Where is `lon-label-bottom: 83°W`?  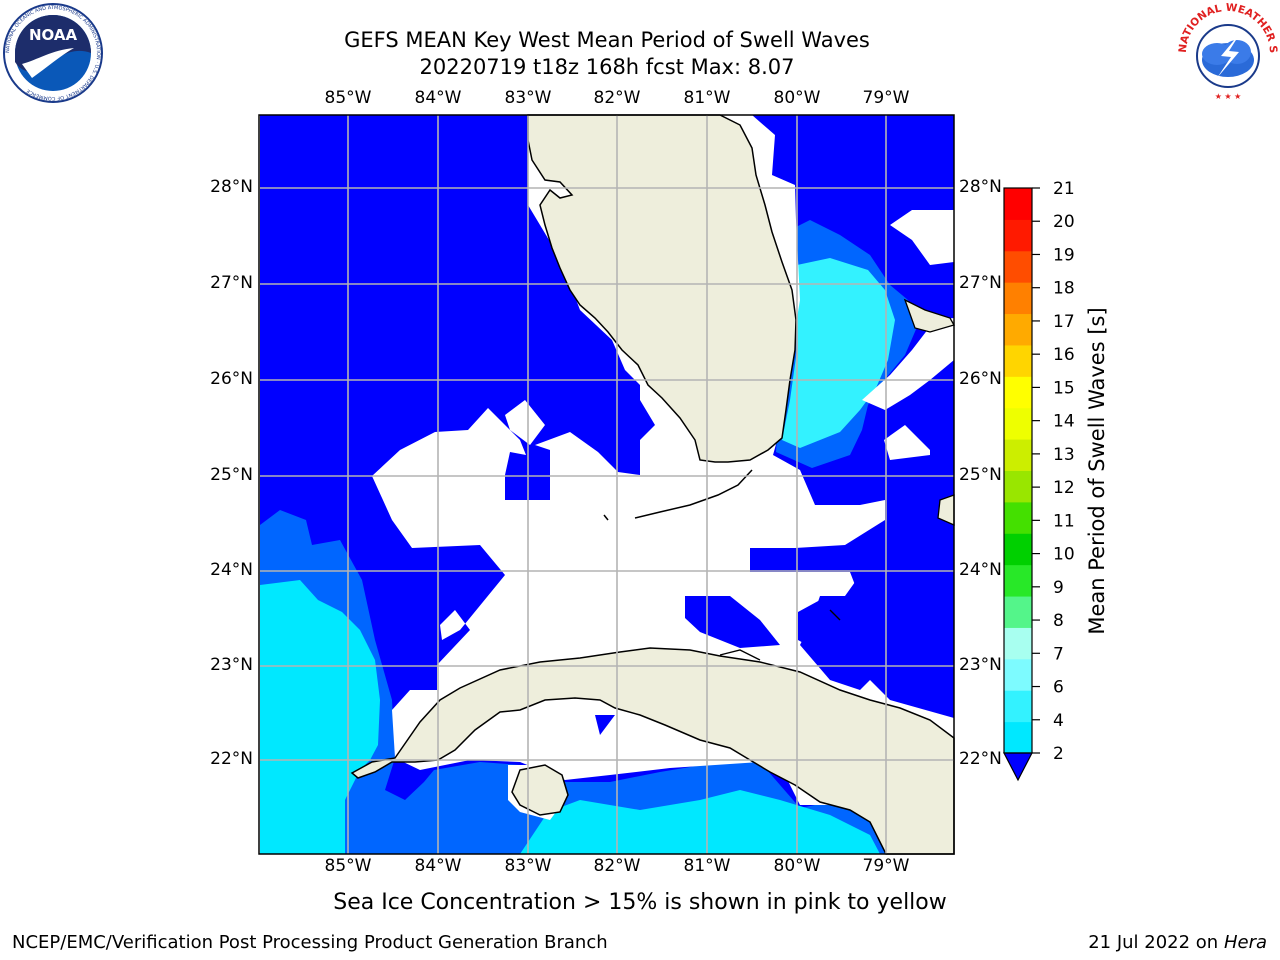 lon-label-bottom: 83°W is located at coordinates (528, 866).